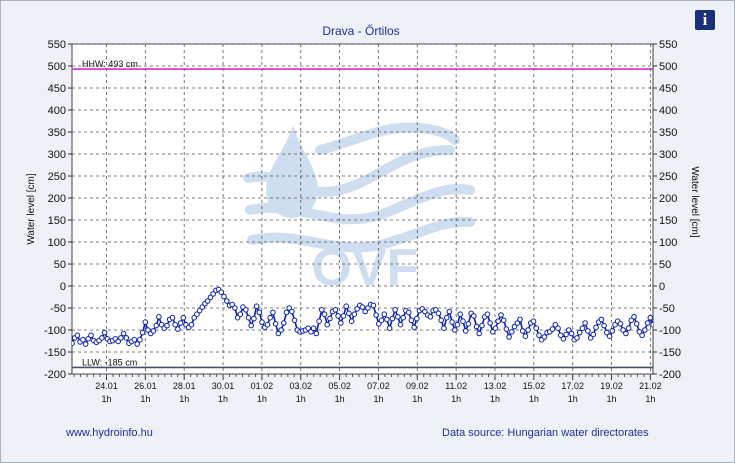 Image resolution: width=735 pixels, height=463 pixels. What do you see at coordinates (365, 268) in the screenshot?
I see `watermark-text: OVF` at bounding box center [365, 268].